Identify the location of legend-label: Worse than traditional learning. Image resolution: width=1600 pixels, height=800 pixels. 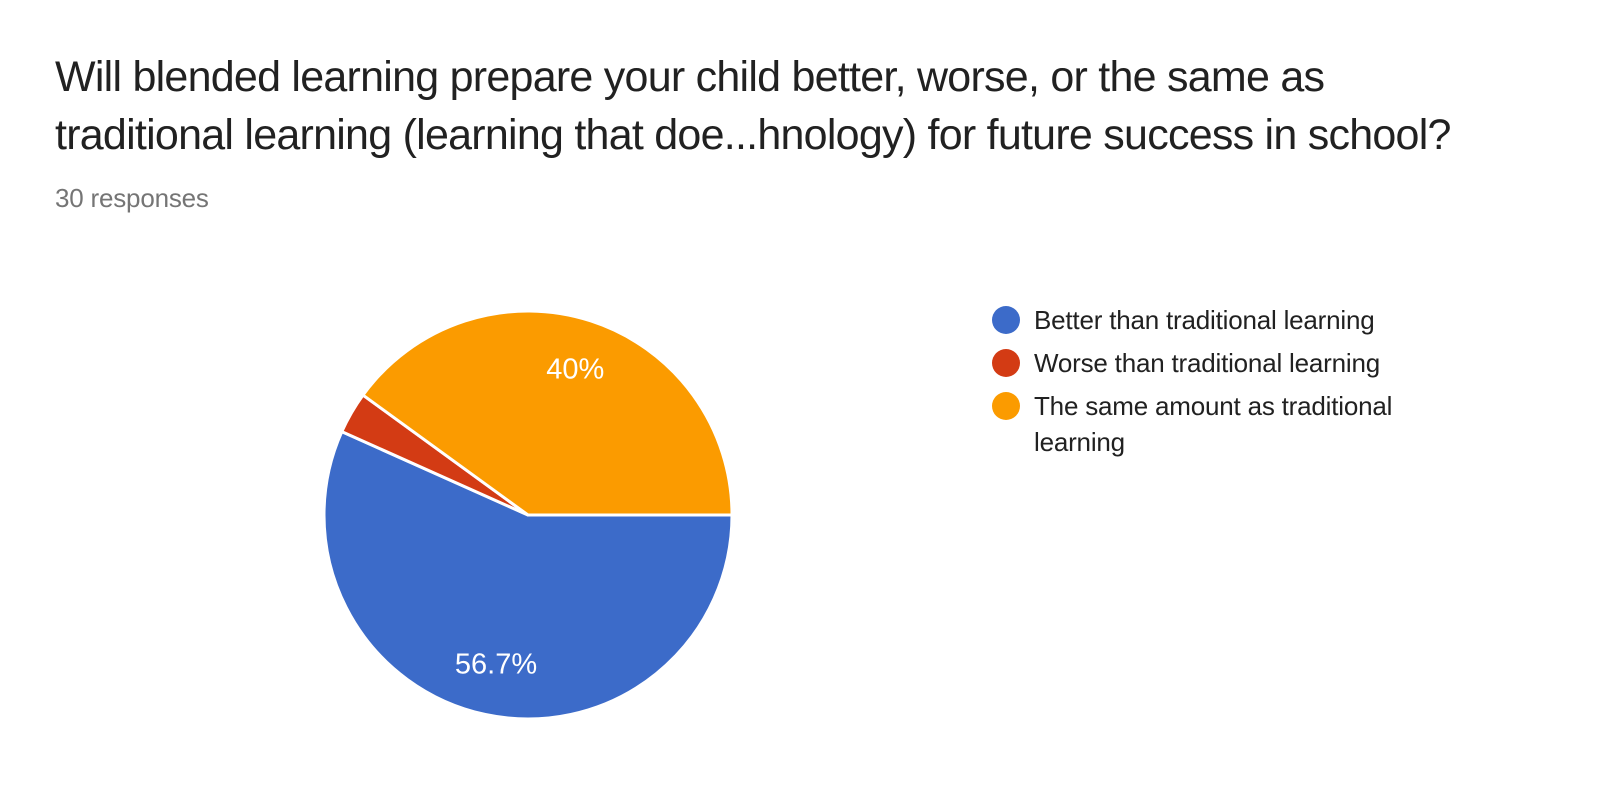
(1207, 363).